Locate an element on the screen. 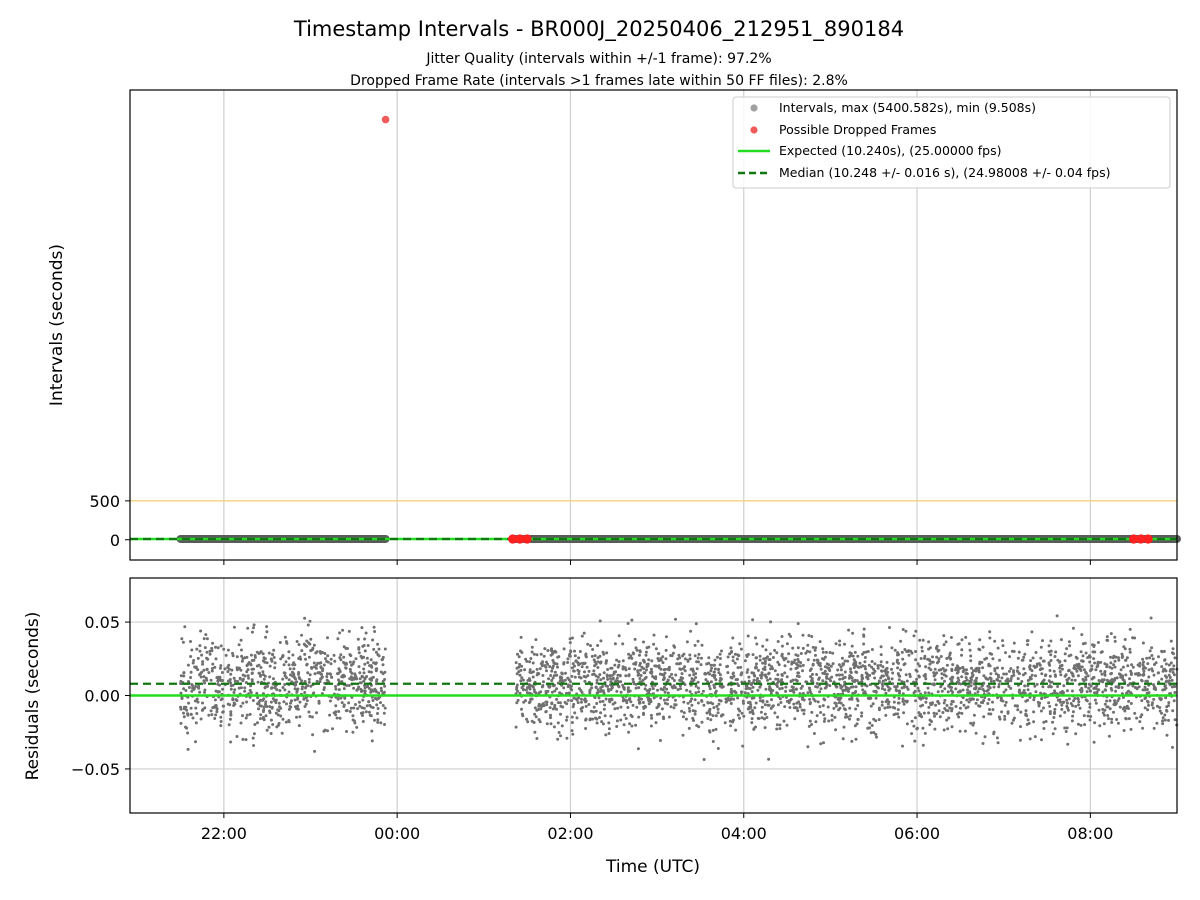  residuals-y-tick-label: 0.05 is located at coordinates (102, 622).